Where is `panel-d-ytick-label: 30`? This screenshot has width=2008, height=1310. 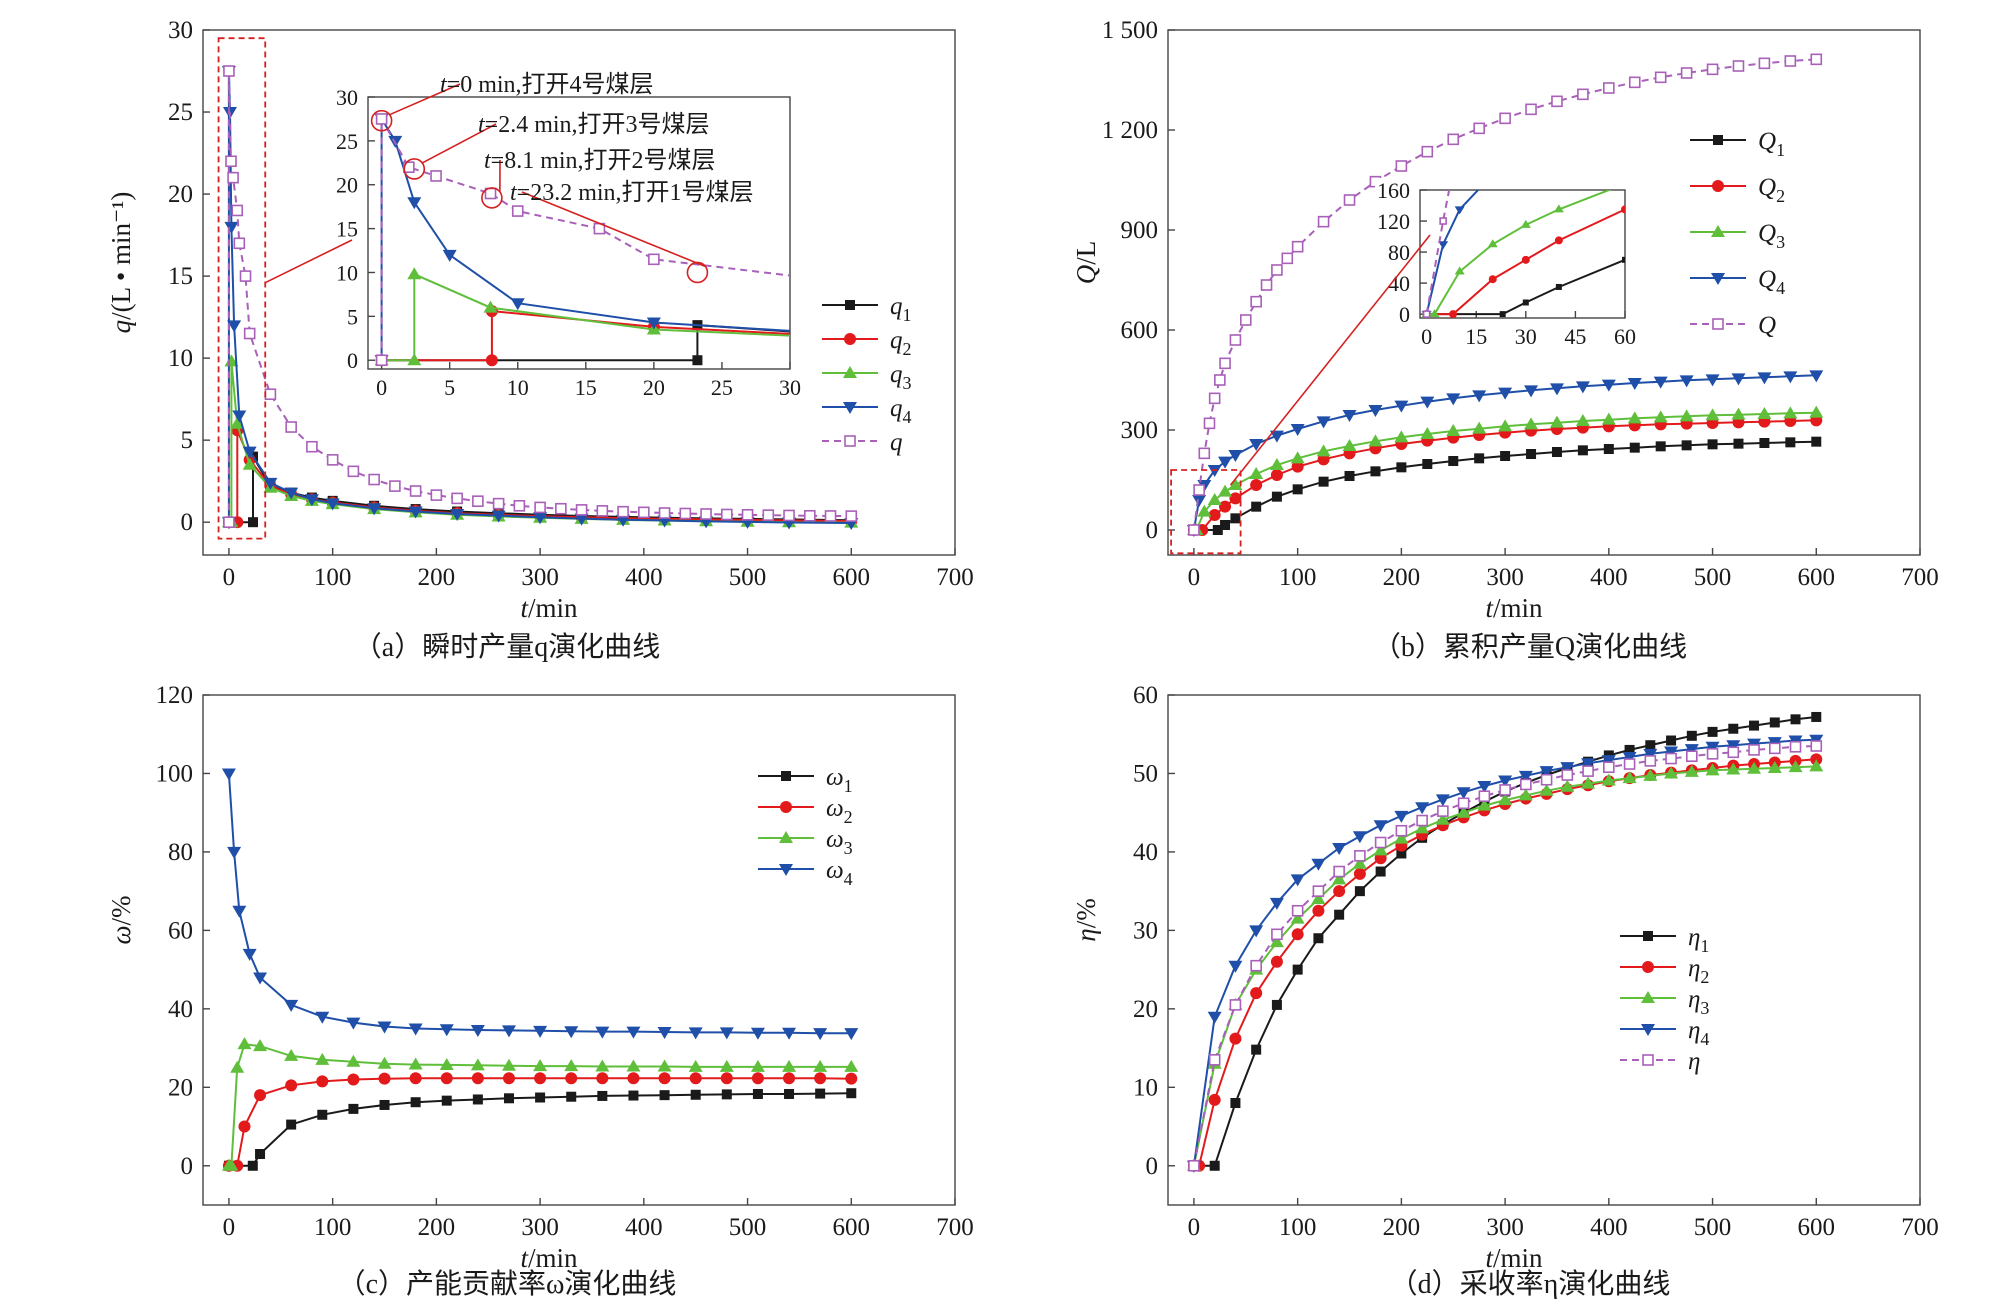
panel-d-ytick-label: 30 is located at coordinates (1145, 930).